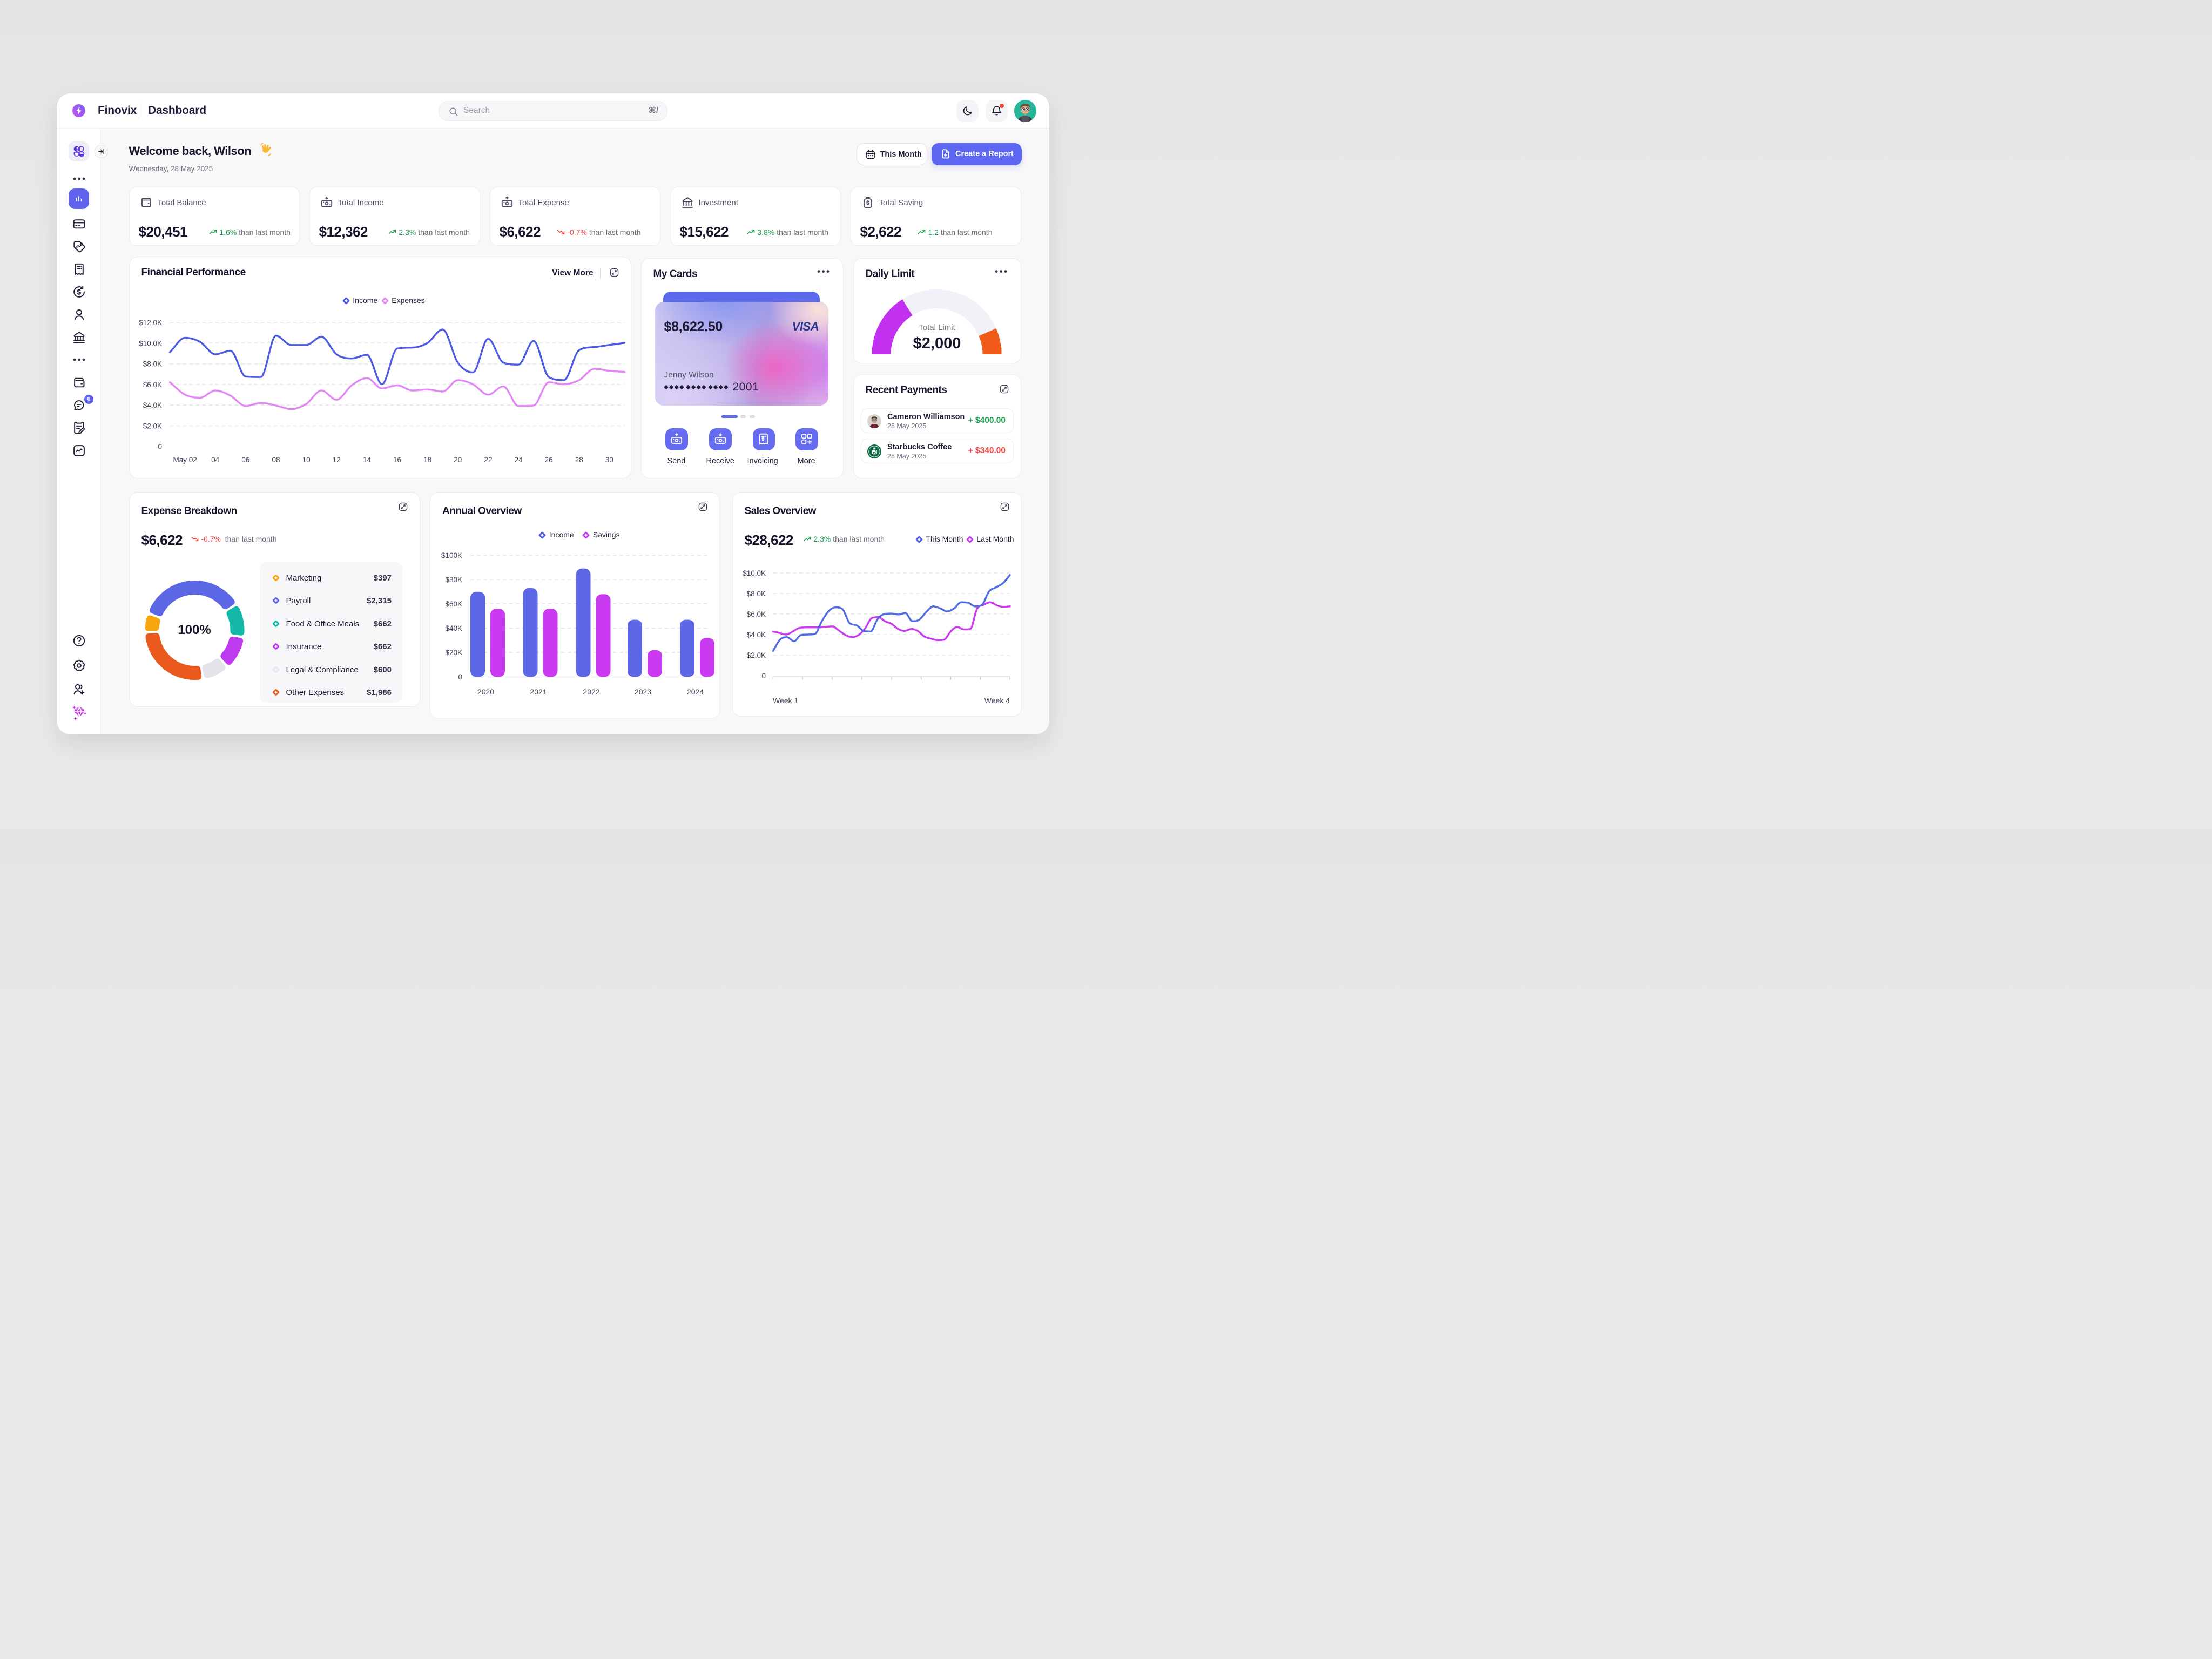 This screenshot has width=2212, height=1659. I want to click on svg-text: 2024, so click(695, 691).